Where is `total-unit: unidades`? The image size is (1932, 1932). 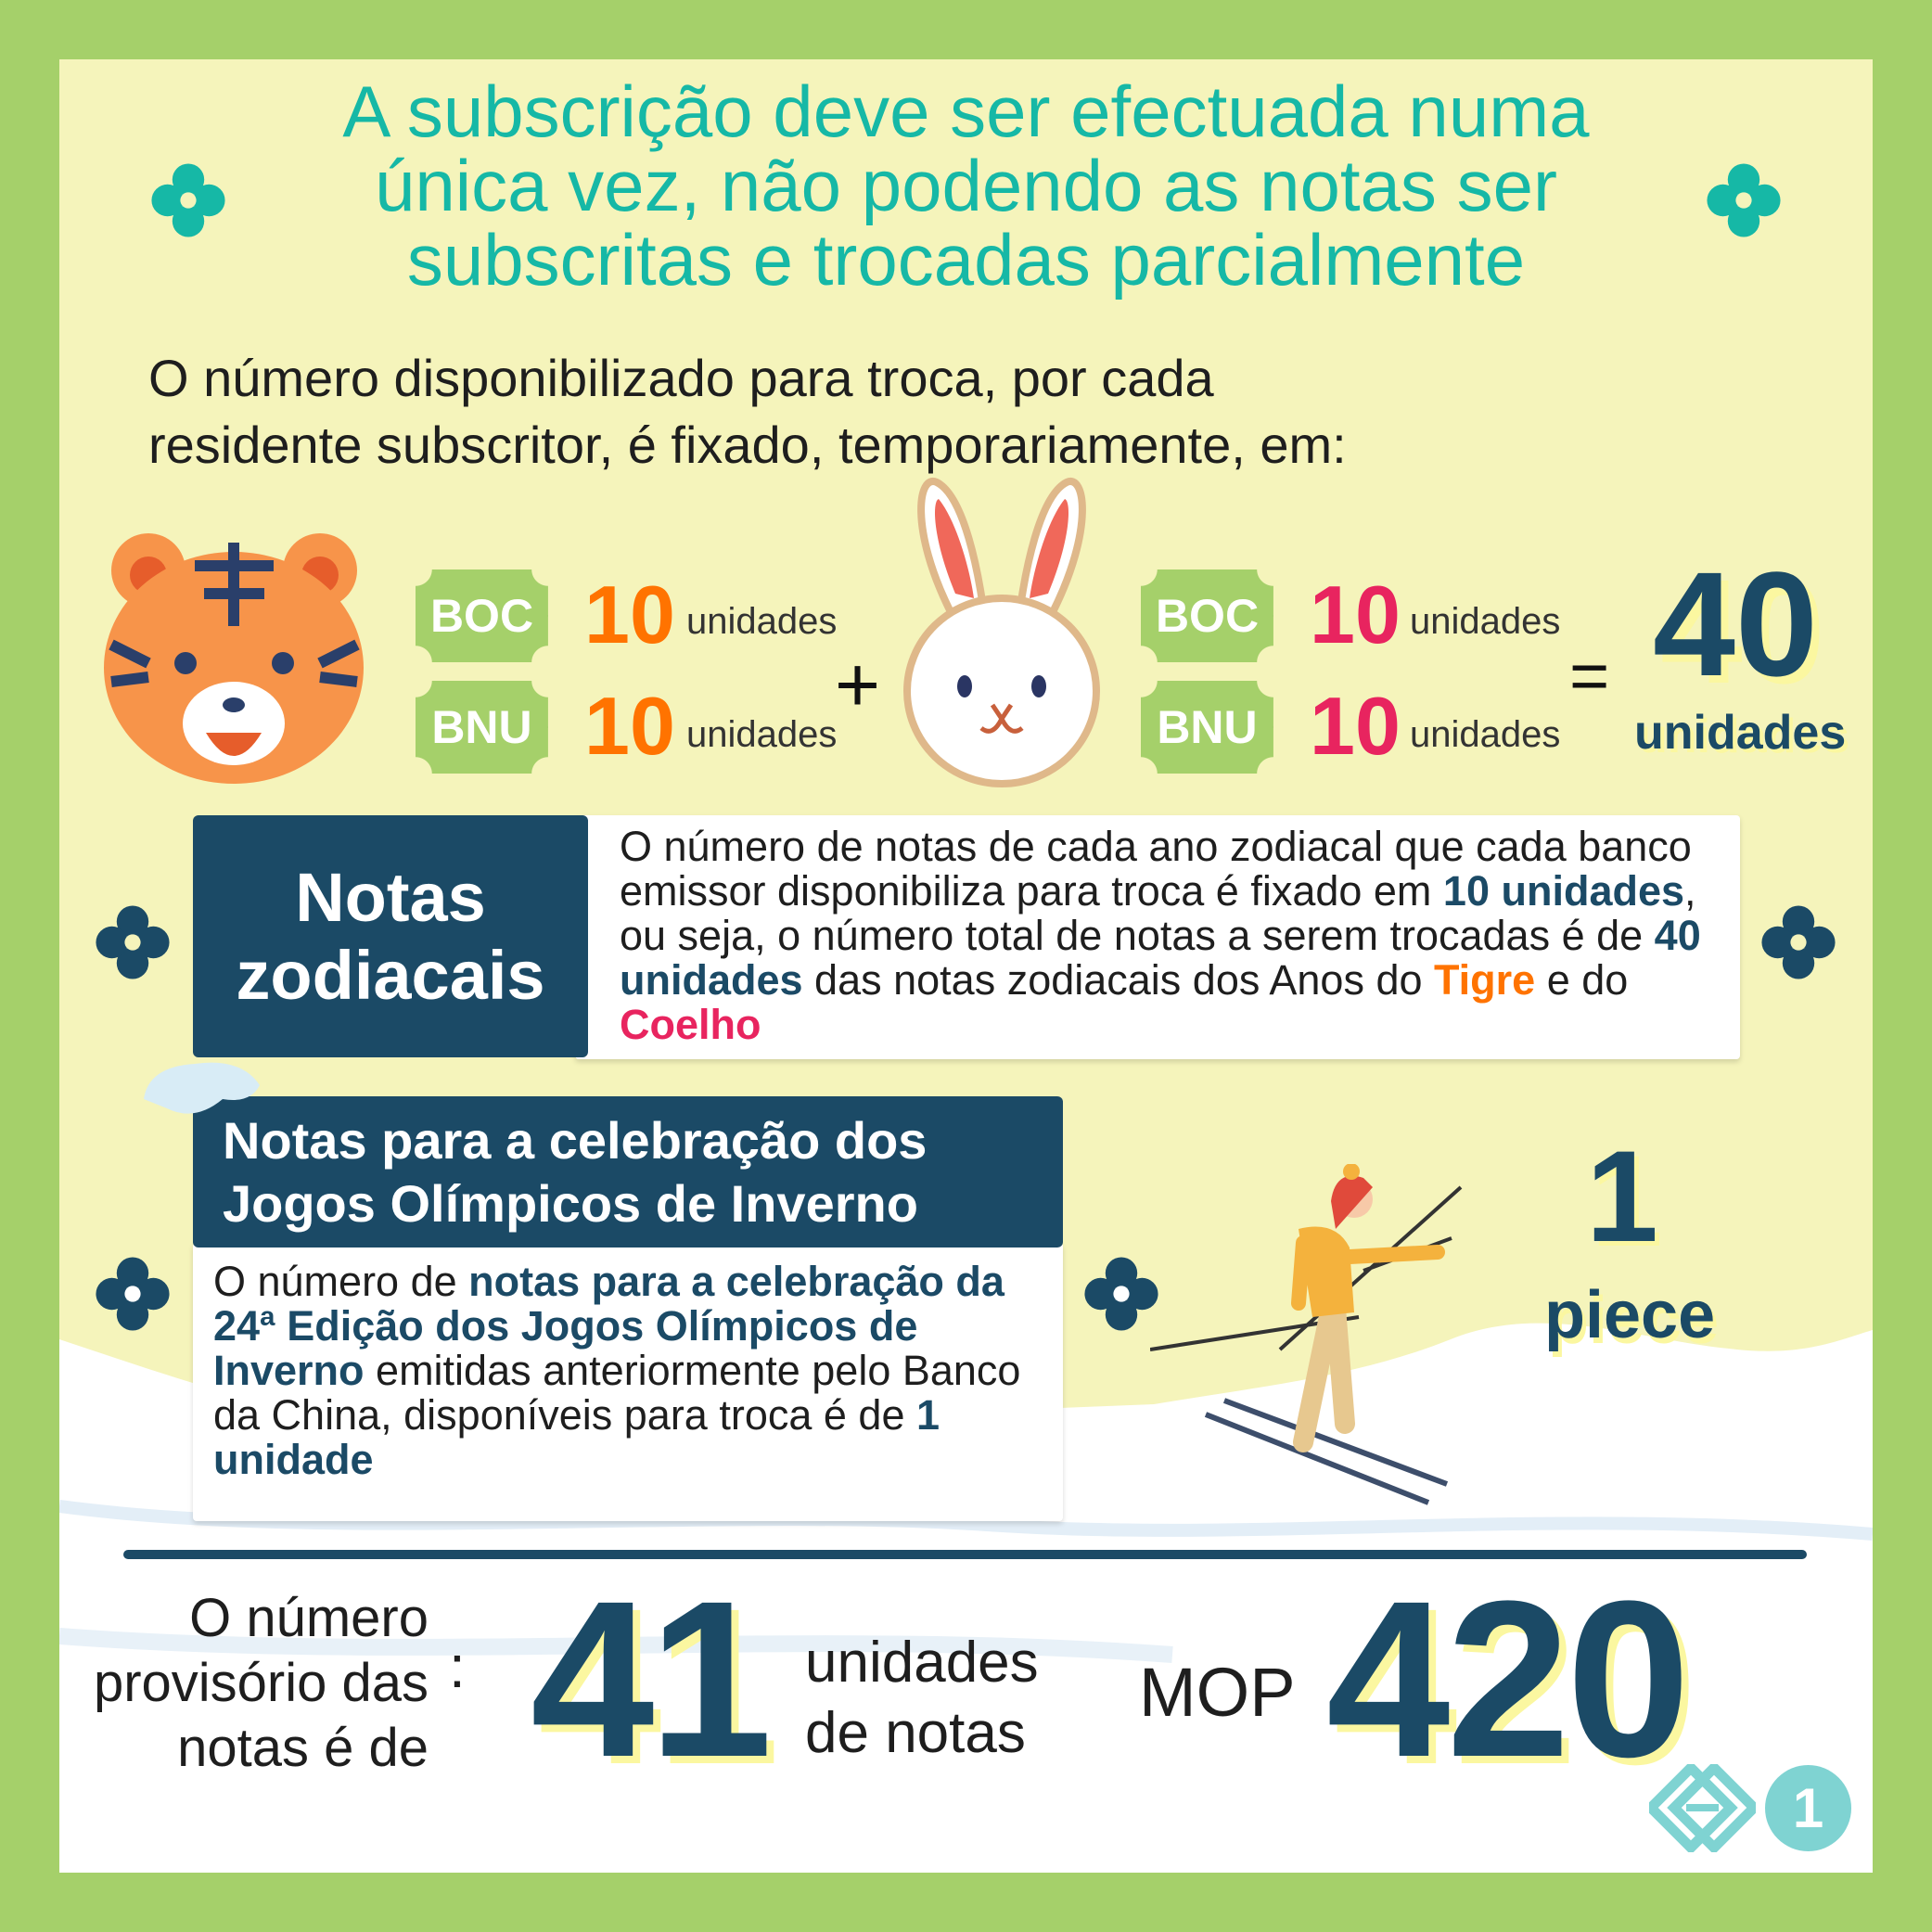 total-unit: unidades is located at coordinates (1740, 733).